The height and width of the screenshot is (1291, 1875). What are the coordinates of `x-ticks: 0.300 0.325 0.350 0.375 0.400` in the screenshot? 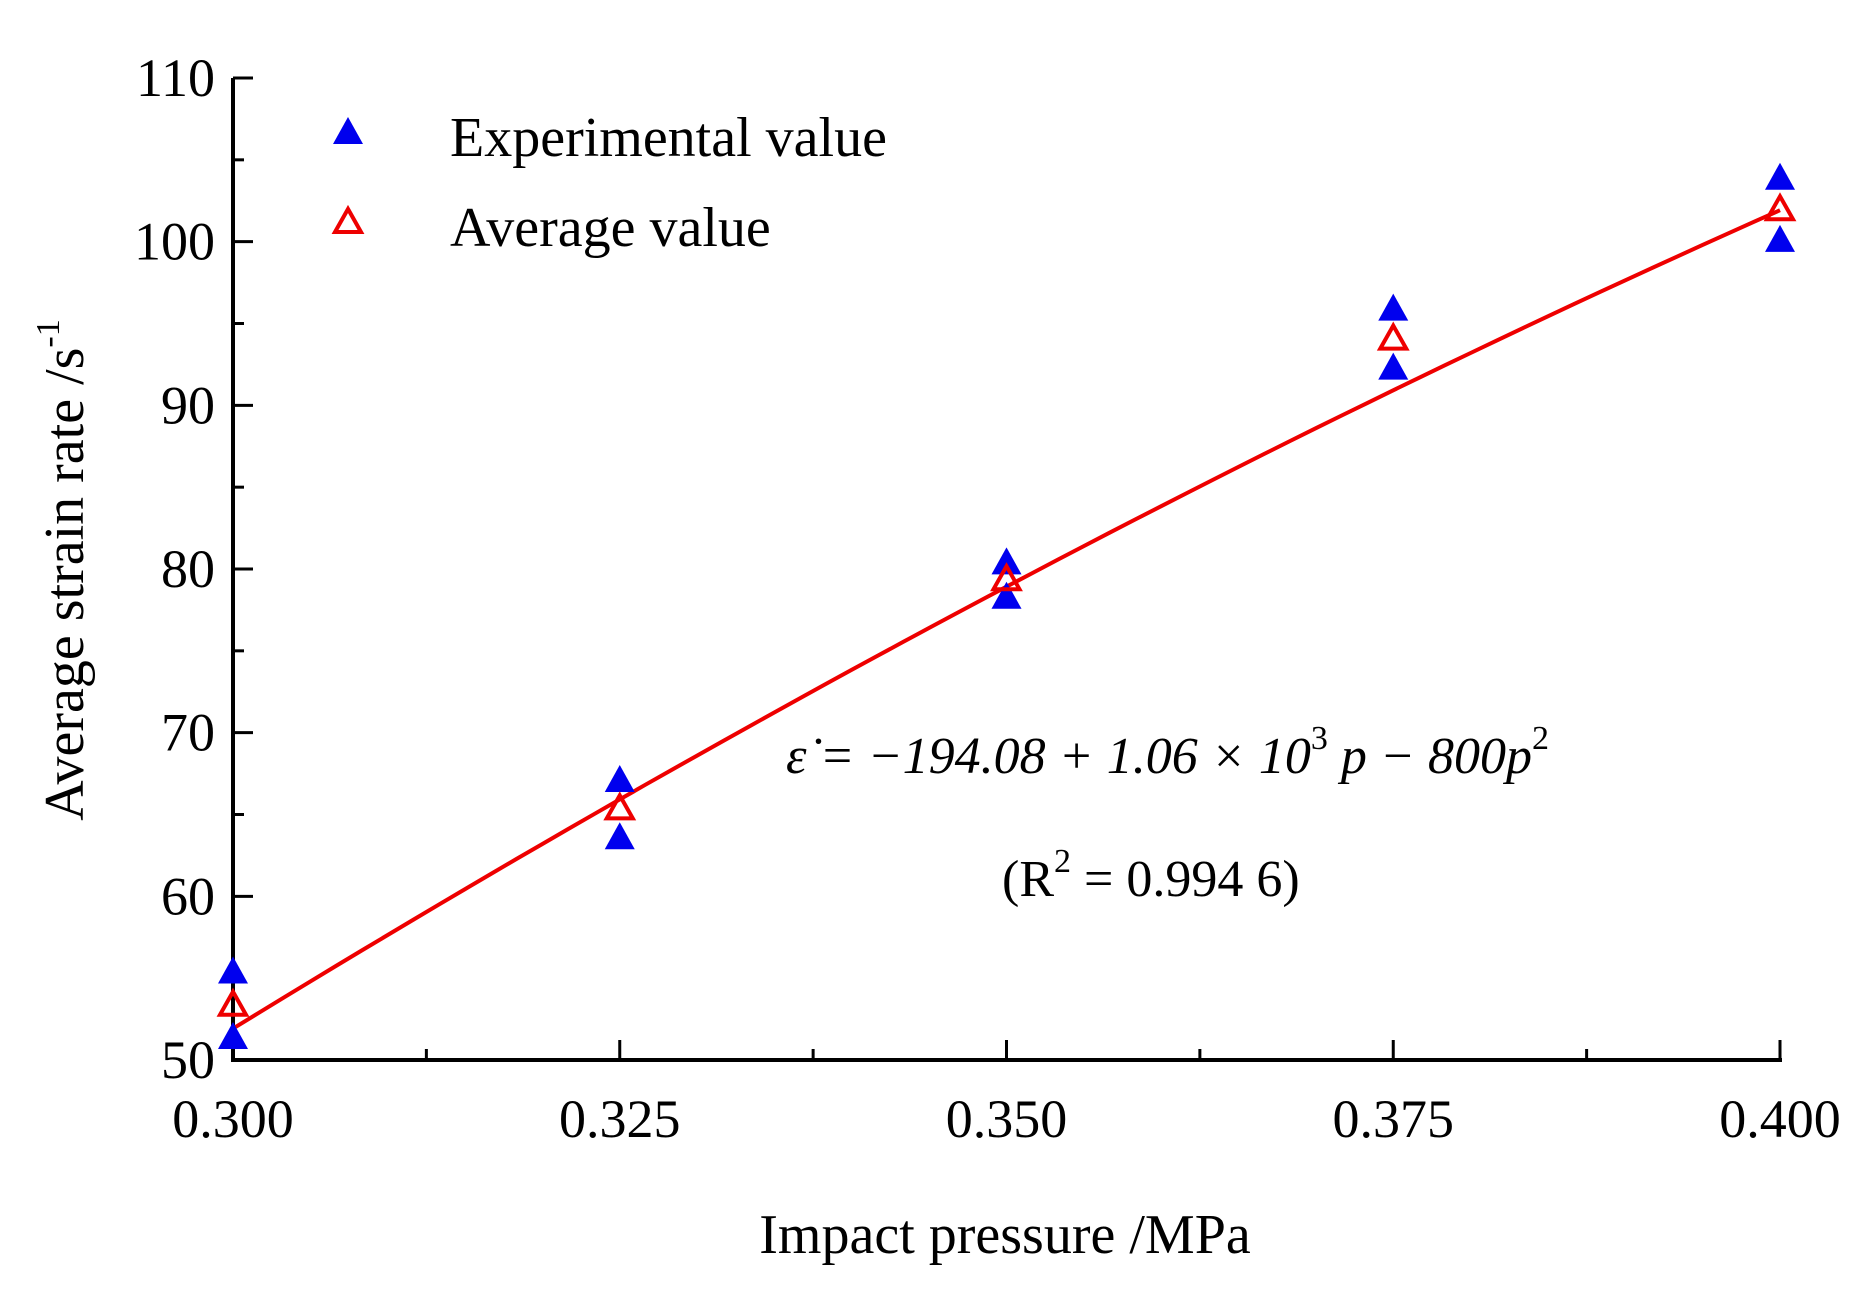 It's located at (1006, 1094).